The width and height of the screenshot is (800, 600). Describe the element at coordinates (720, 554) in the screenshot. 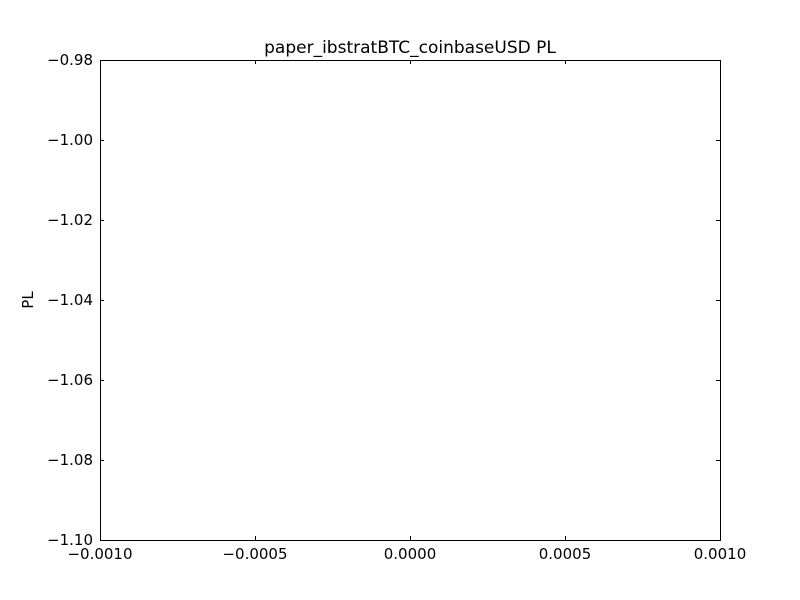

I see `x-tick-label: 0.0010` at that location.